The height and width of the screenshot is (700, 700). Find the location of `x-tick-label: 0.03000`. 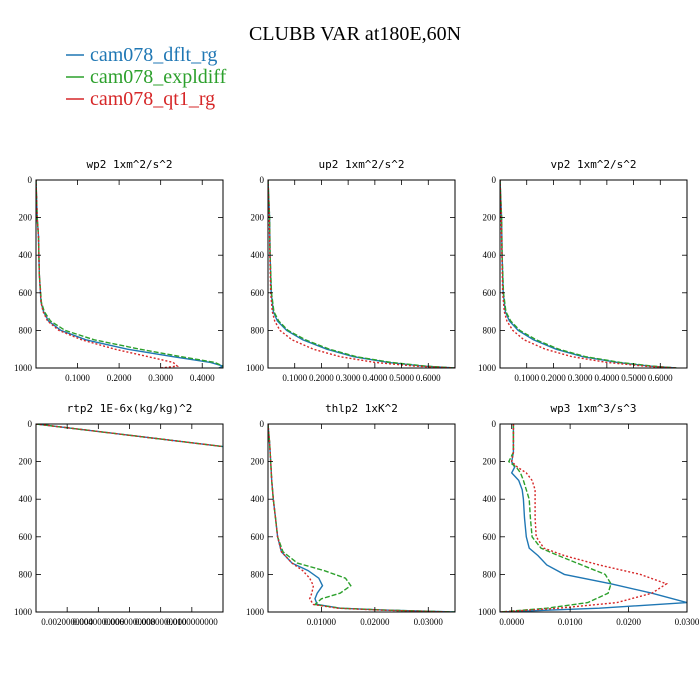

x-tick-label: 0.03000 is located at coordinates (429, 622).